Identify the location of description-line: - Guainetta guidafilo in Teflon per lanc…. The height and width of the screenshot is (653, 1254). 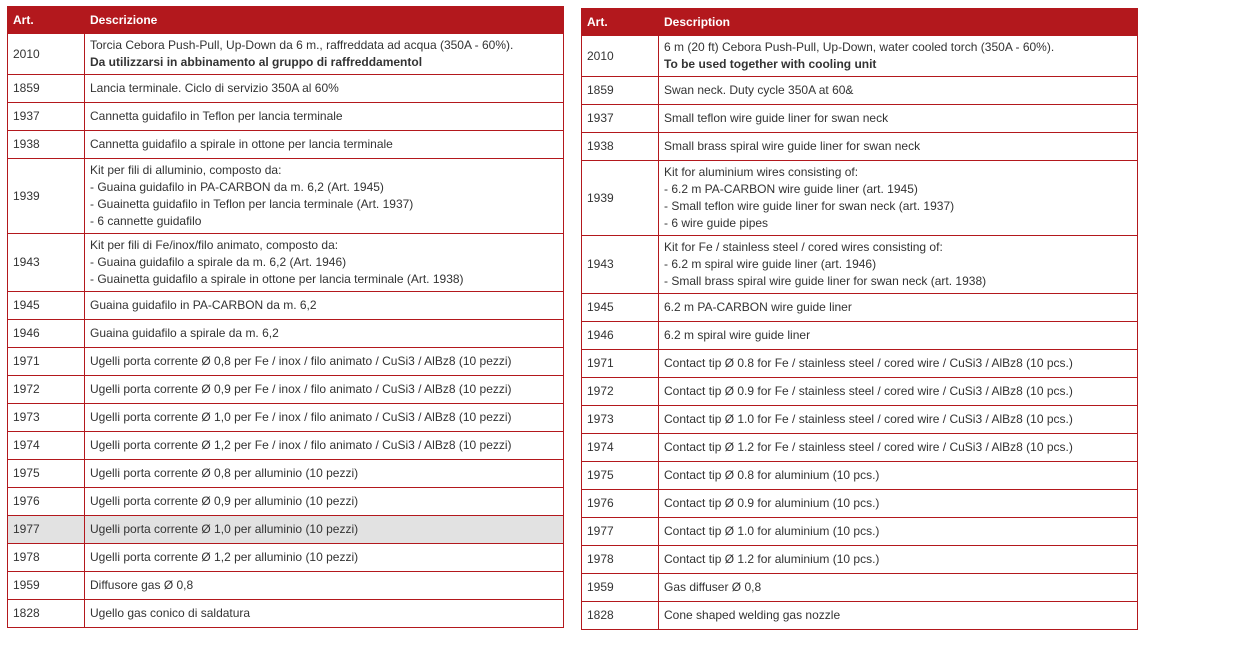
(252, 204).